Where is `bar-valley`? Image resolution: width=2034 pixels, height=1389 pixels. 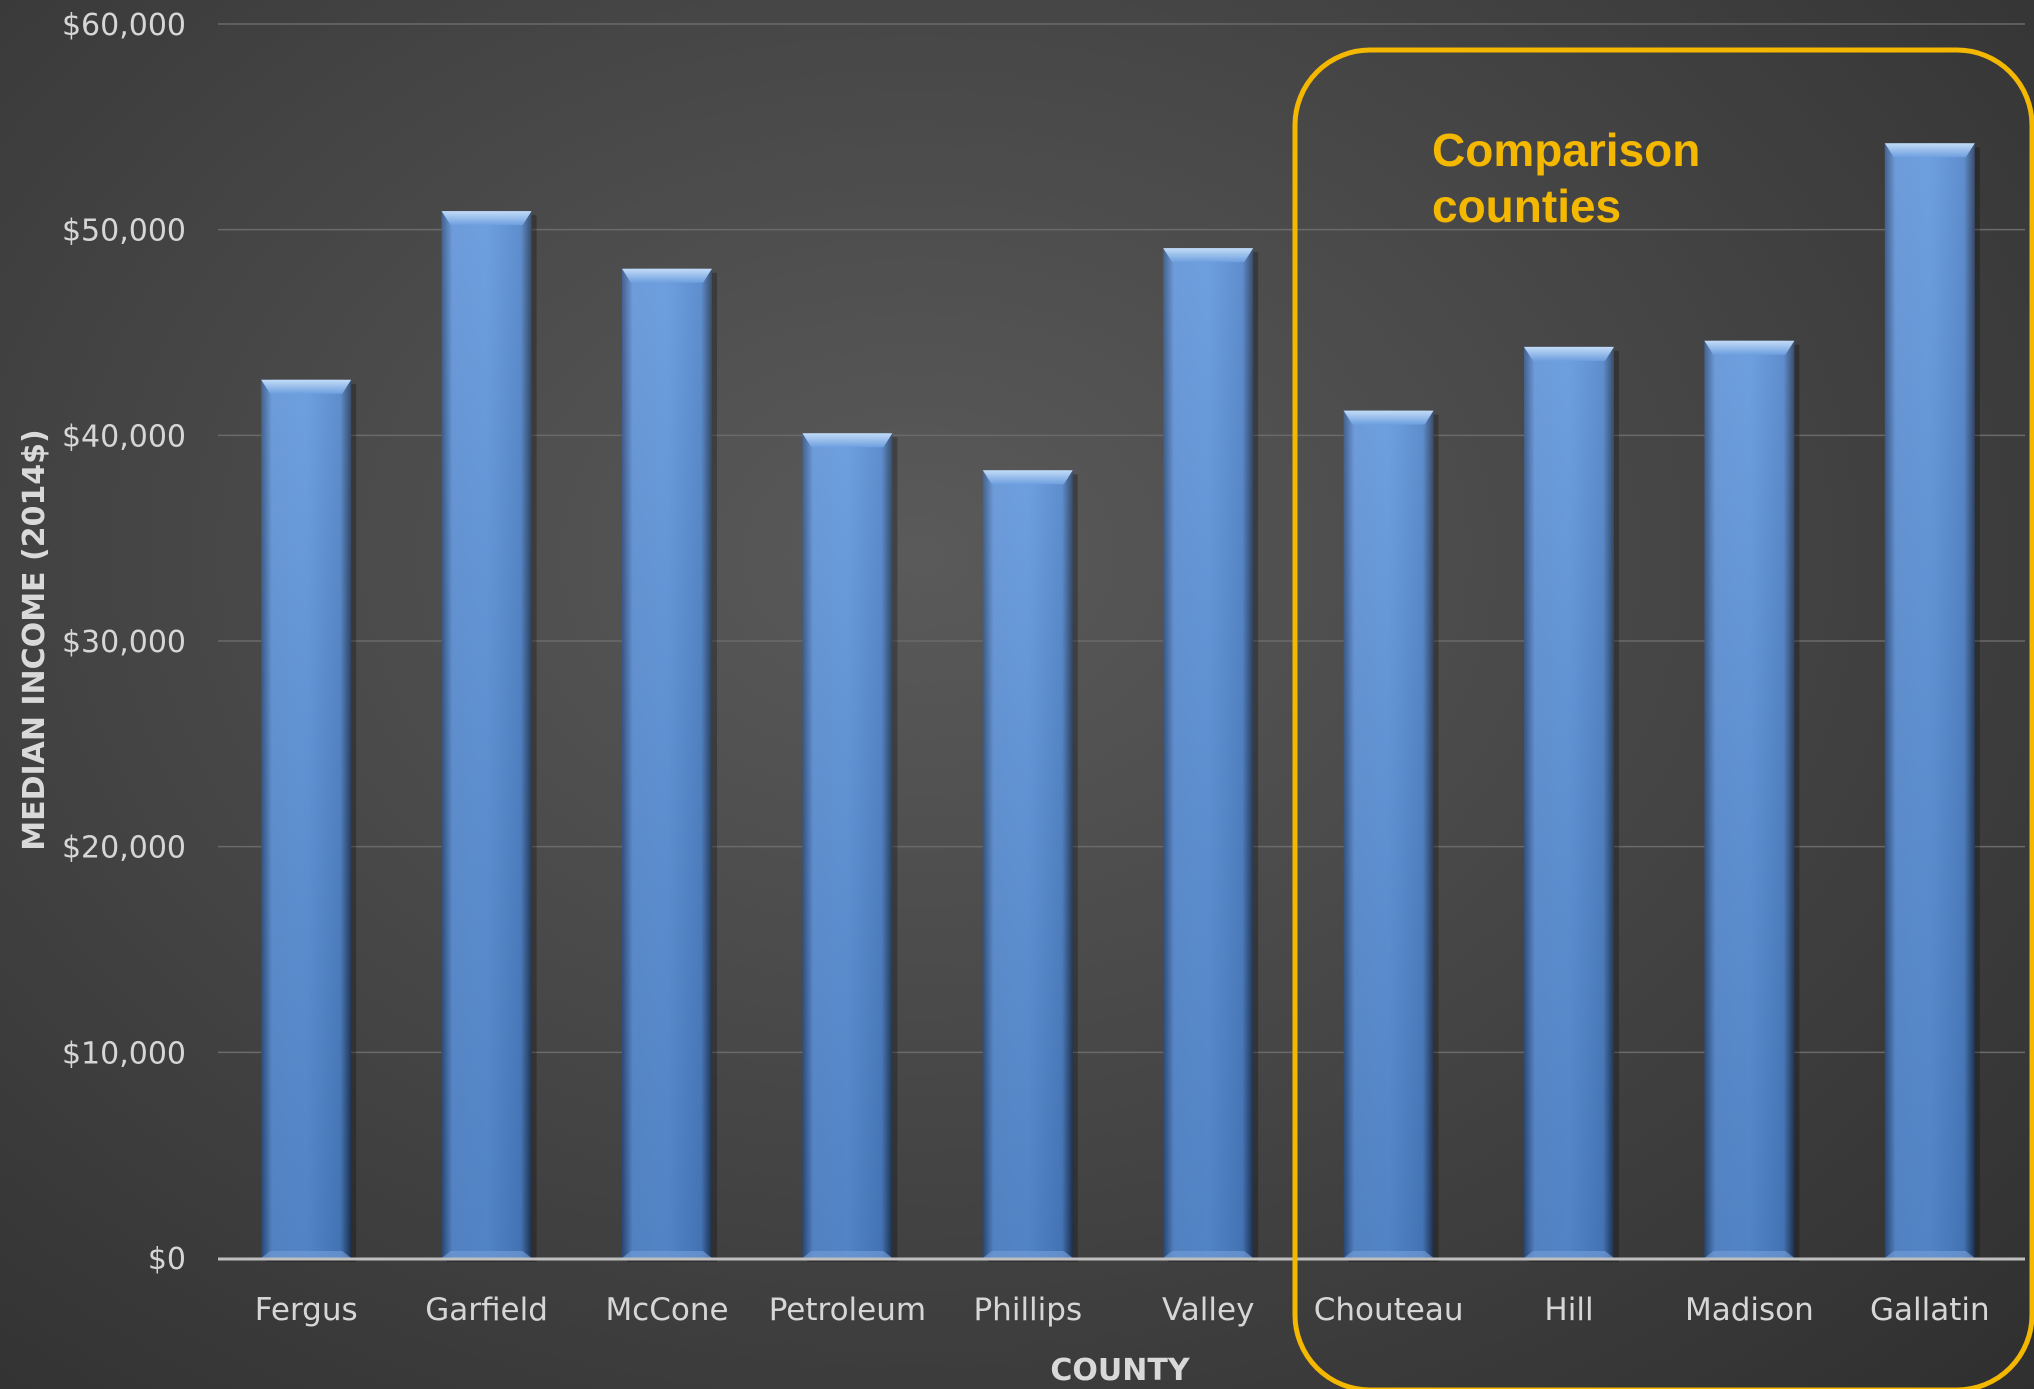 bar-valley is located at coordinates (1211, 755).